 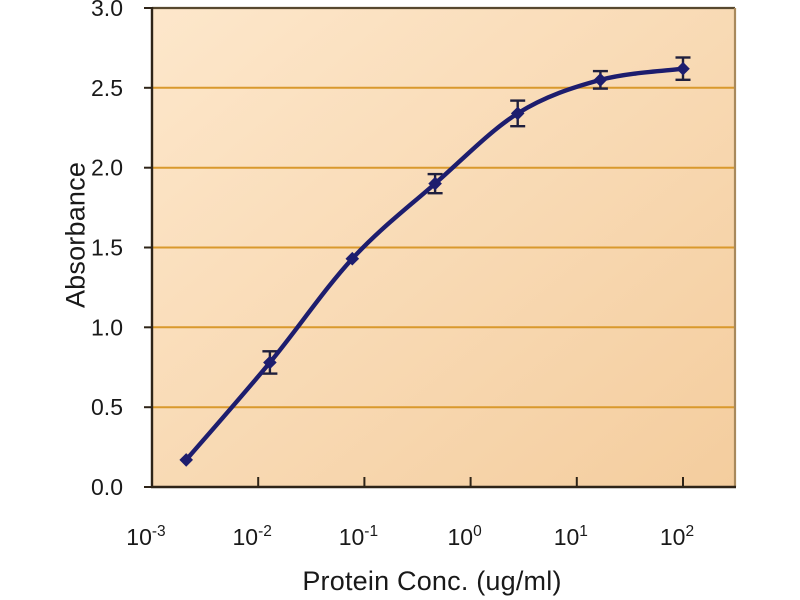 I want to click on y-tick-label: 0.0, so click(x=107, y=487).